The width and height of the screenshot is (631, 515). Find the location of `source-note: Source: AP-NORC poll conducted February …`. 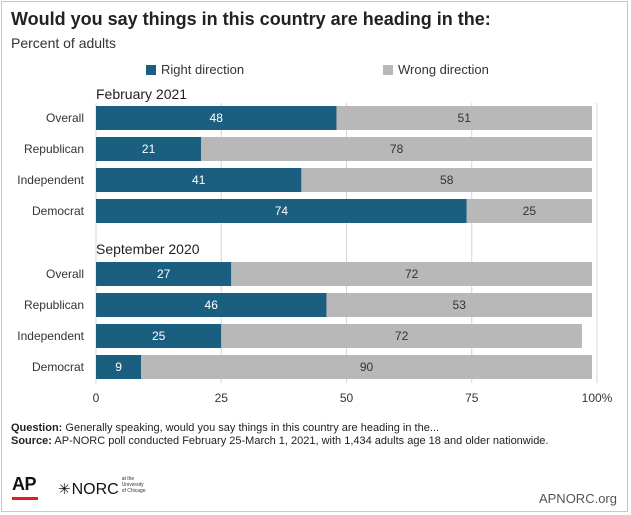

source-note: Source: AP-NORC poll conducted February … is located at coordinates (279, 441).